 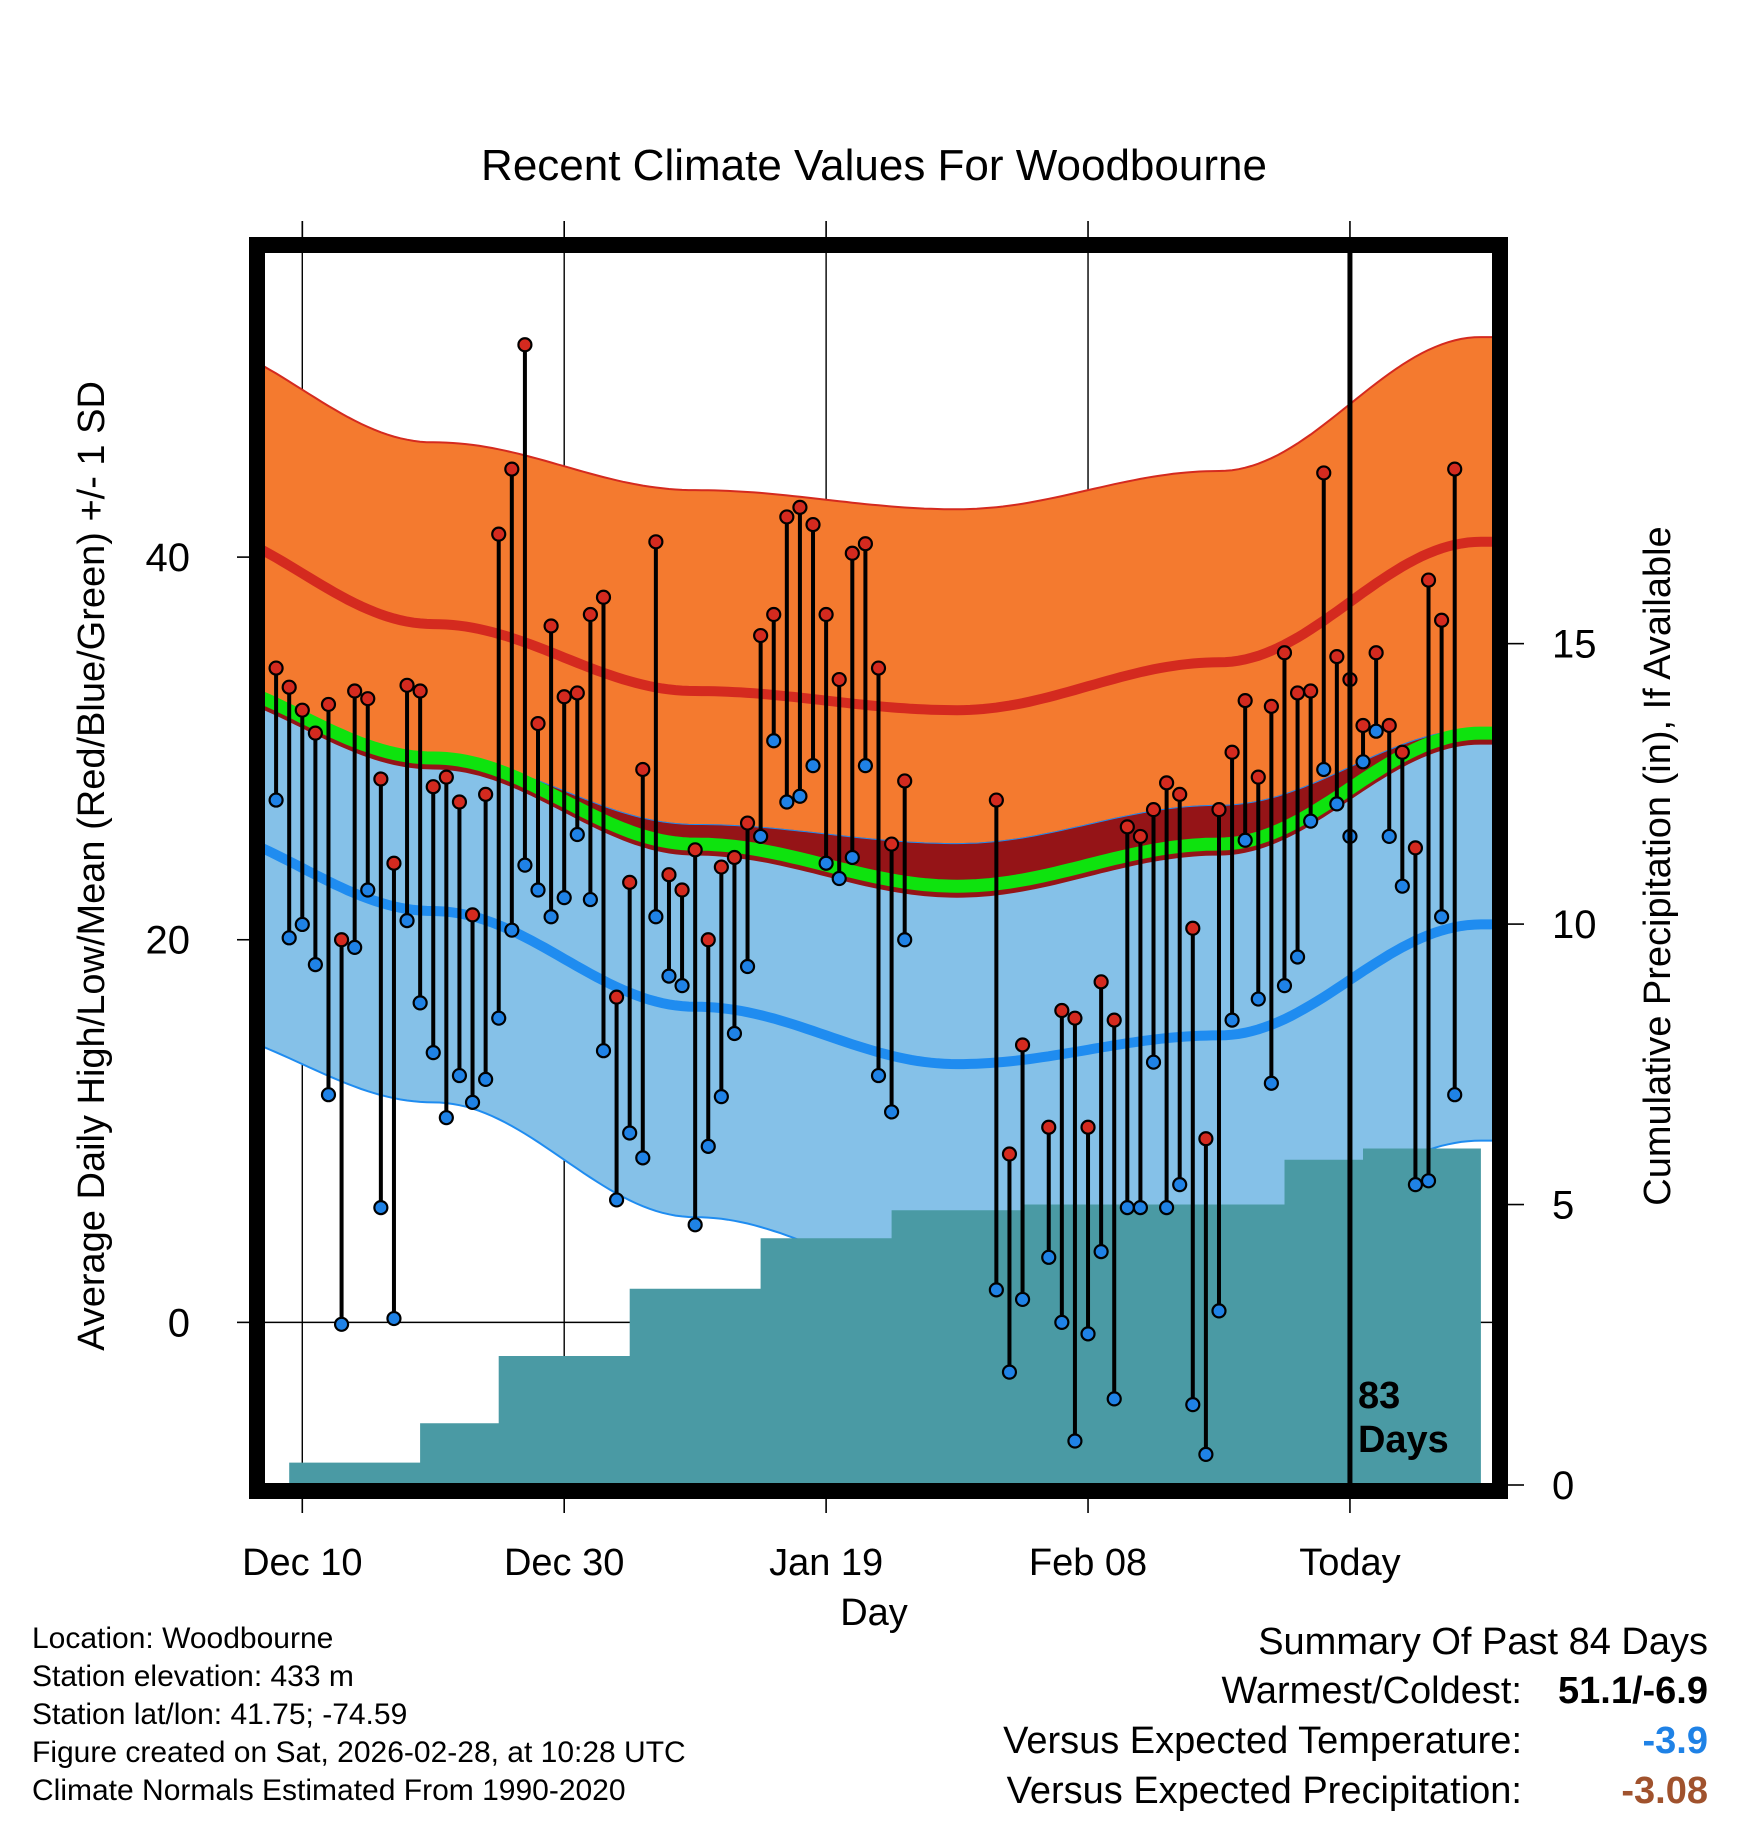 I want to click on x-tick-label: Today, so click(x=1349, y=1563).